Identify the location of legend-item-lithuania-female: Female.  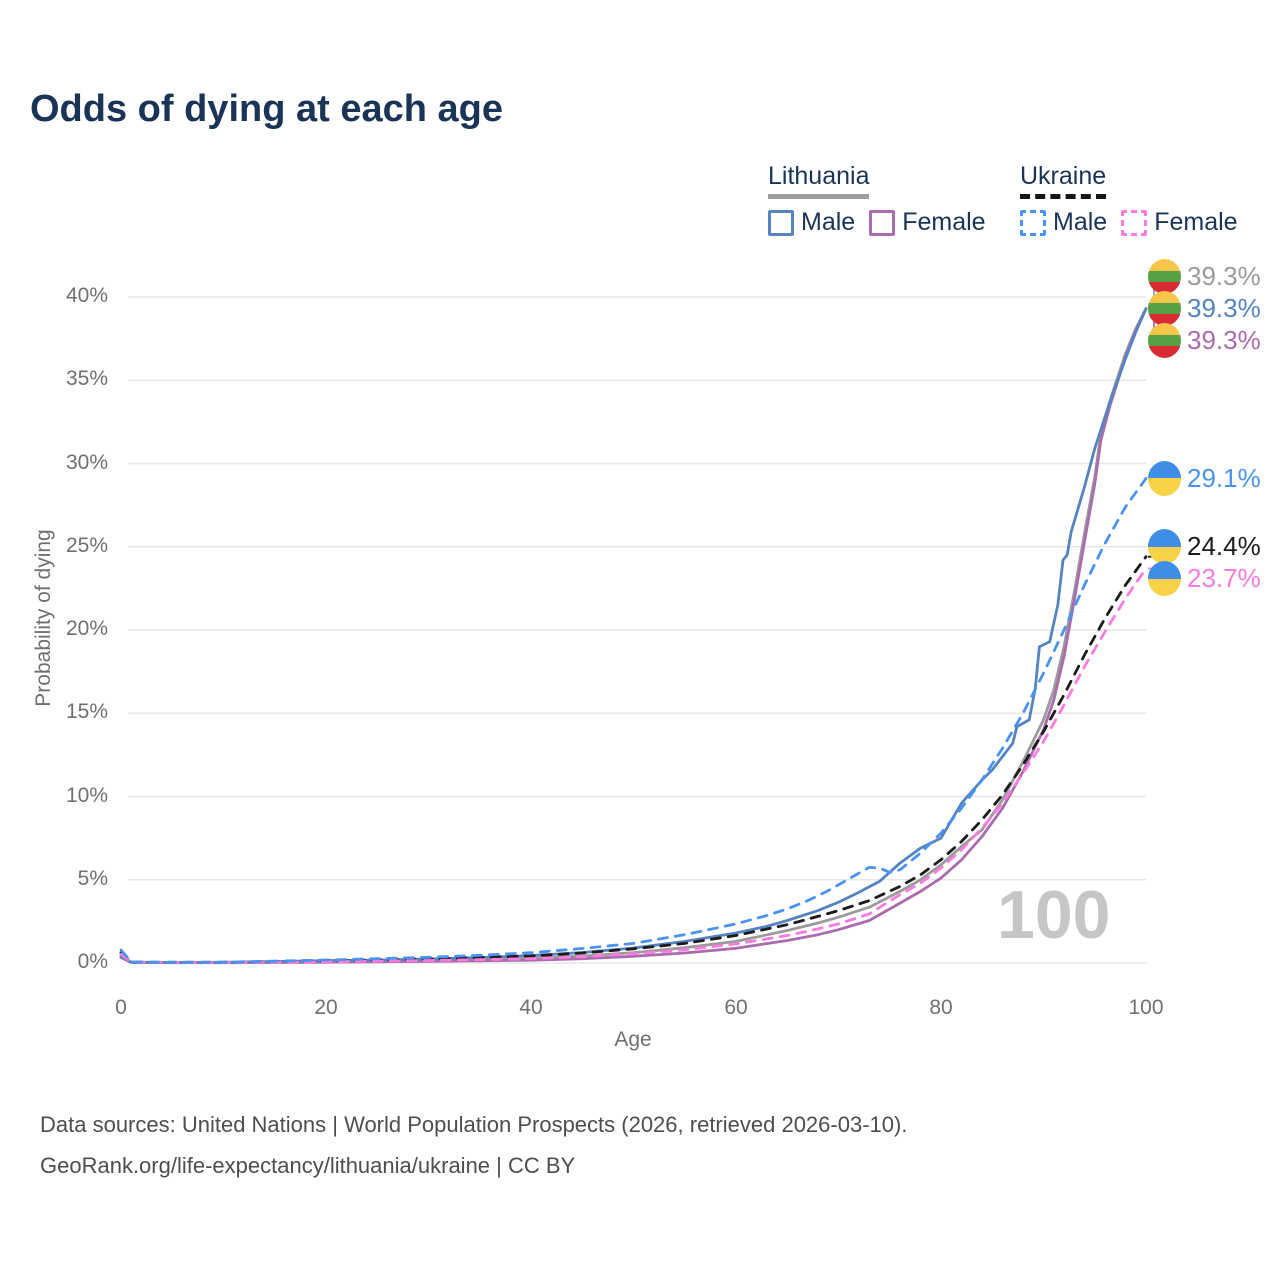
(927, 222).